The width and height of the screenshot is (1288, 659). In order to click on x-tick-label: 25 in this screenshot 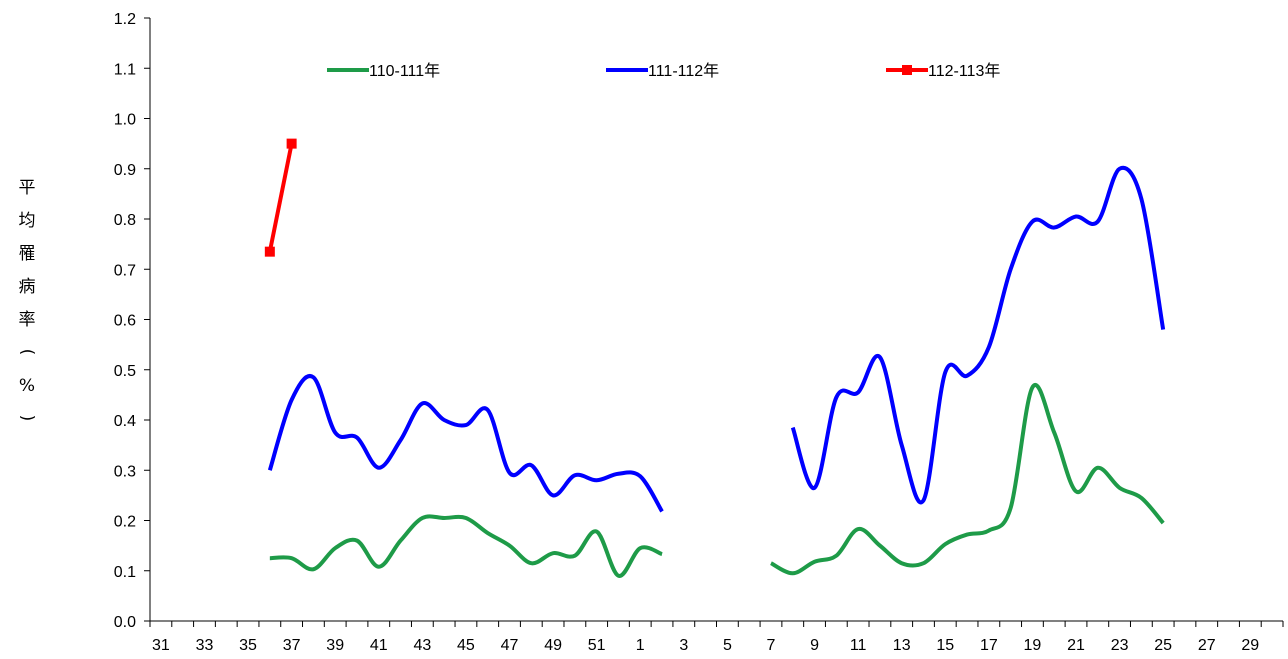, I will do `click(1163, 645)`.